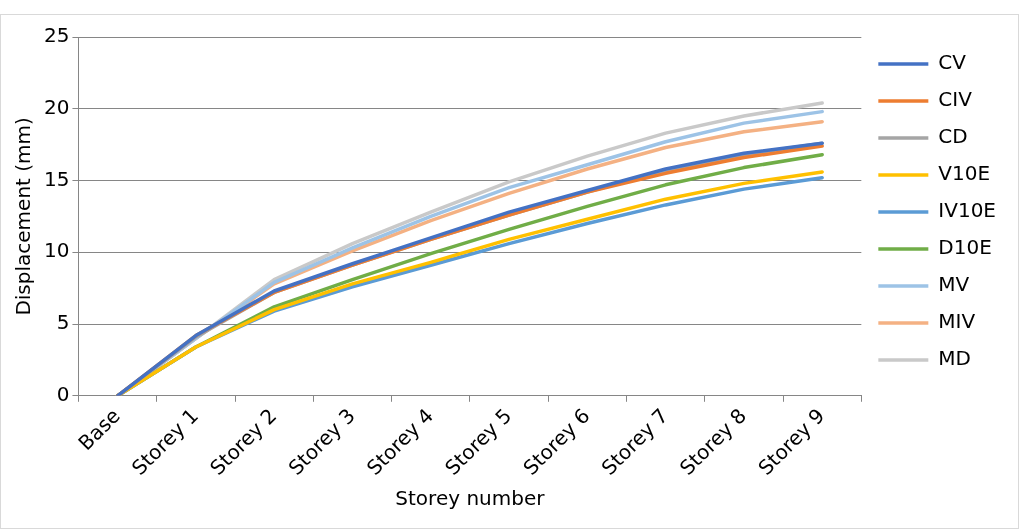  Describe the element at coordinates (957, 321) in the screenshot. I see `legend-label: MIV` at that location.